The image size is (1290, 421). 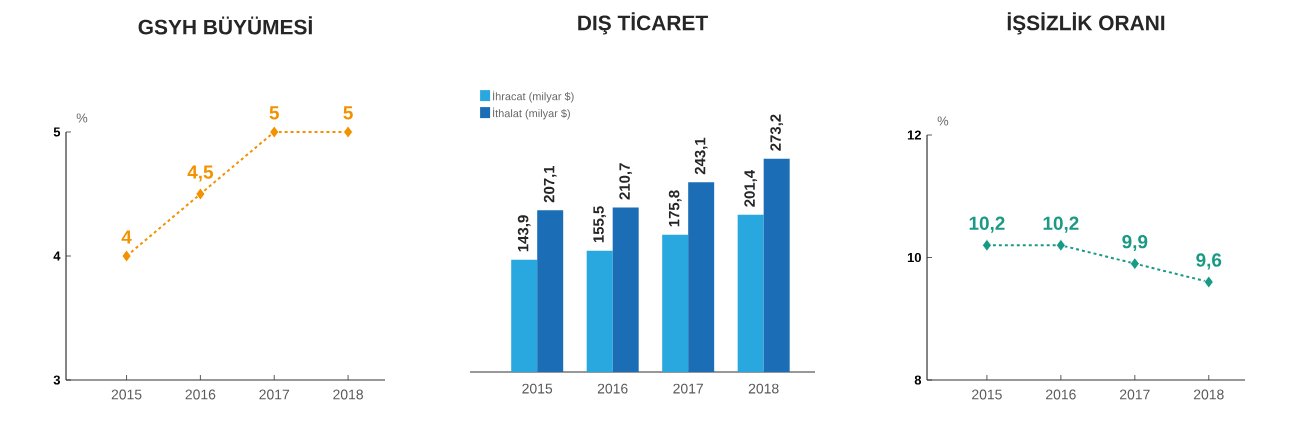 I want to click on data-label: 210,7, so click(x=626, y=181).